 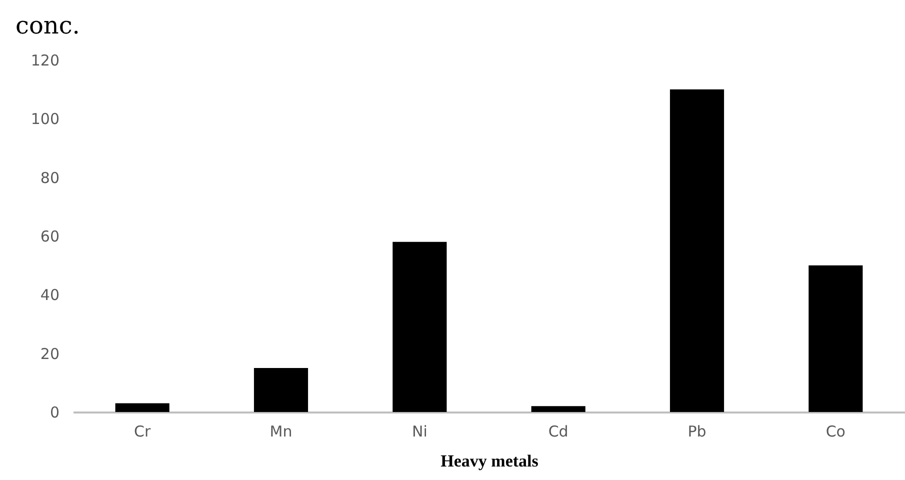 What do you see at coordinates (558, 431) in the screenshot?
I see `x-tick-label: Cd` at bounding box center [558, 431].